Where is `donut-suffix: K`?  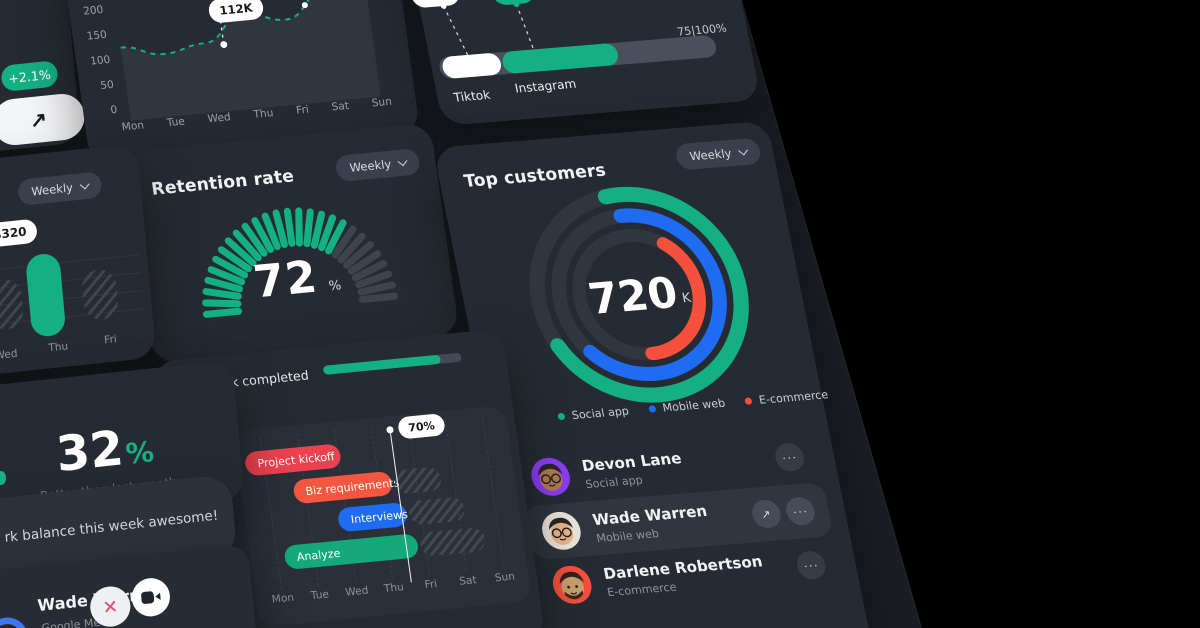
donut-suffix: K is located at coordinates (686, 298).